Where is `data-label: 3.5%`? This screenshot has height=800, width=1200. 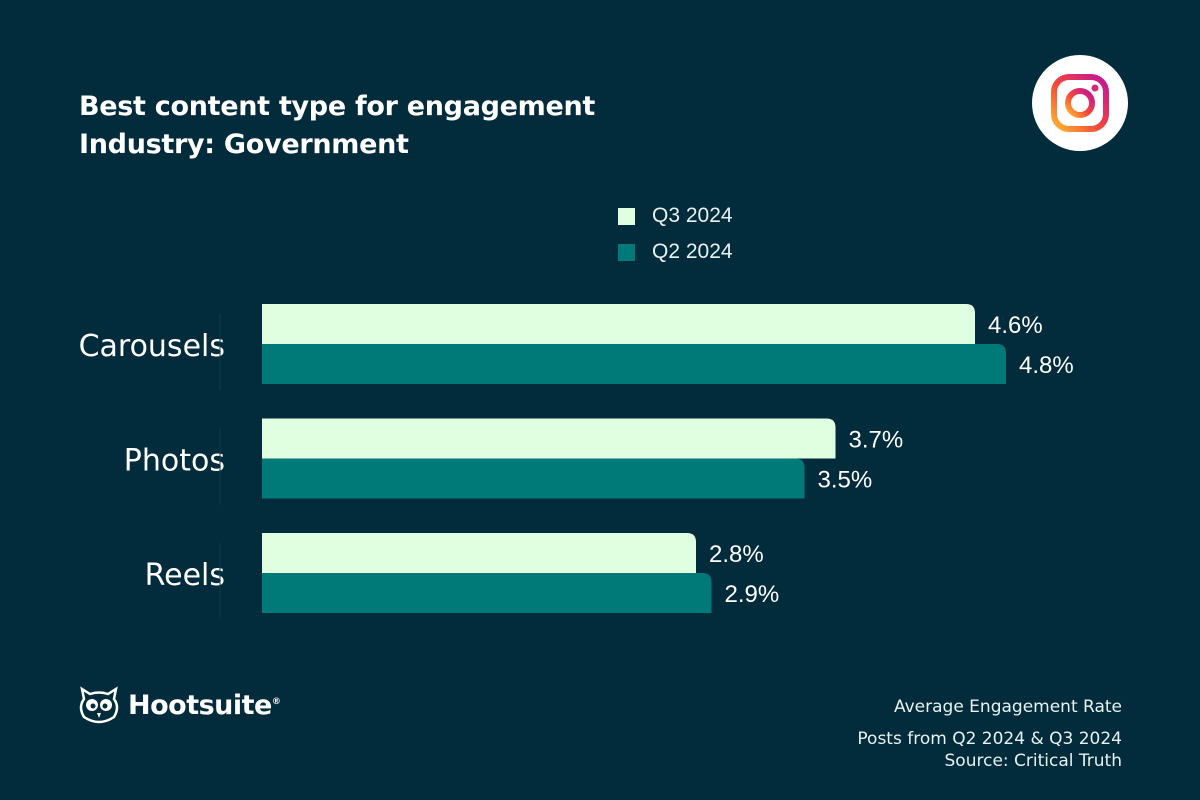
data-label: 3.5% is located at coordinates (845, 480).